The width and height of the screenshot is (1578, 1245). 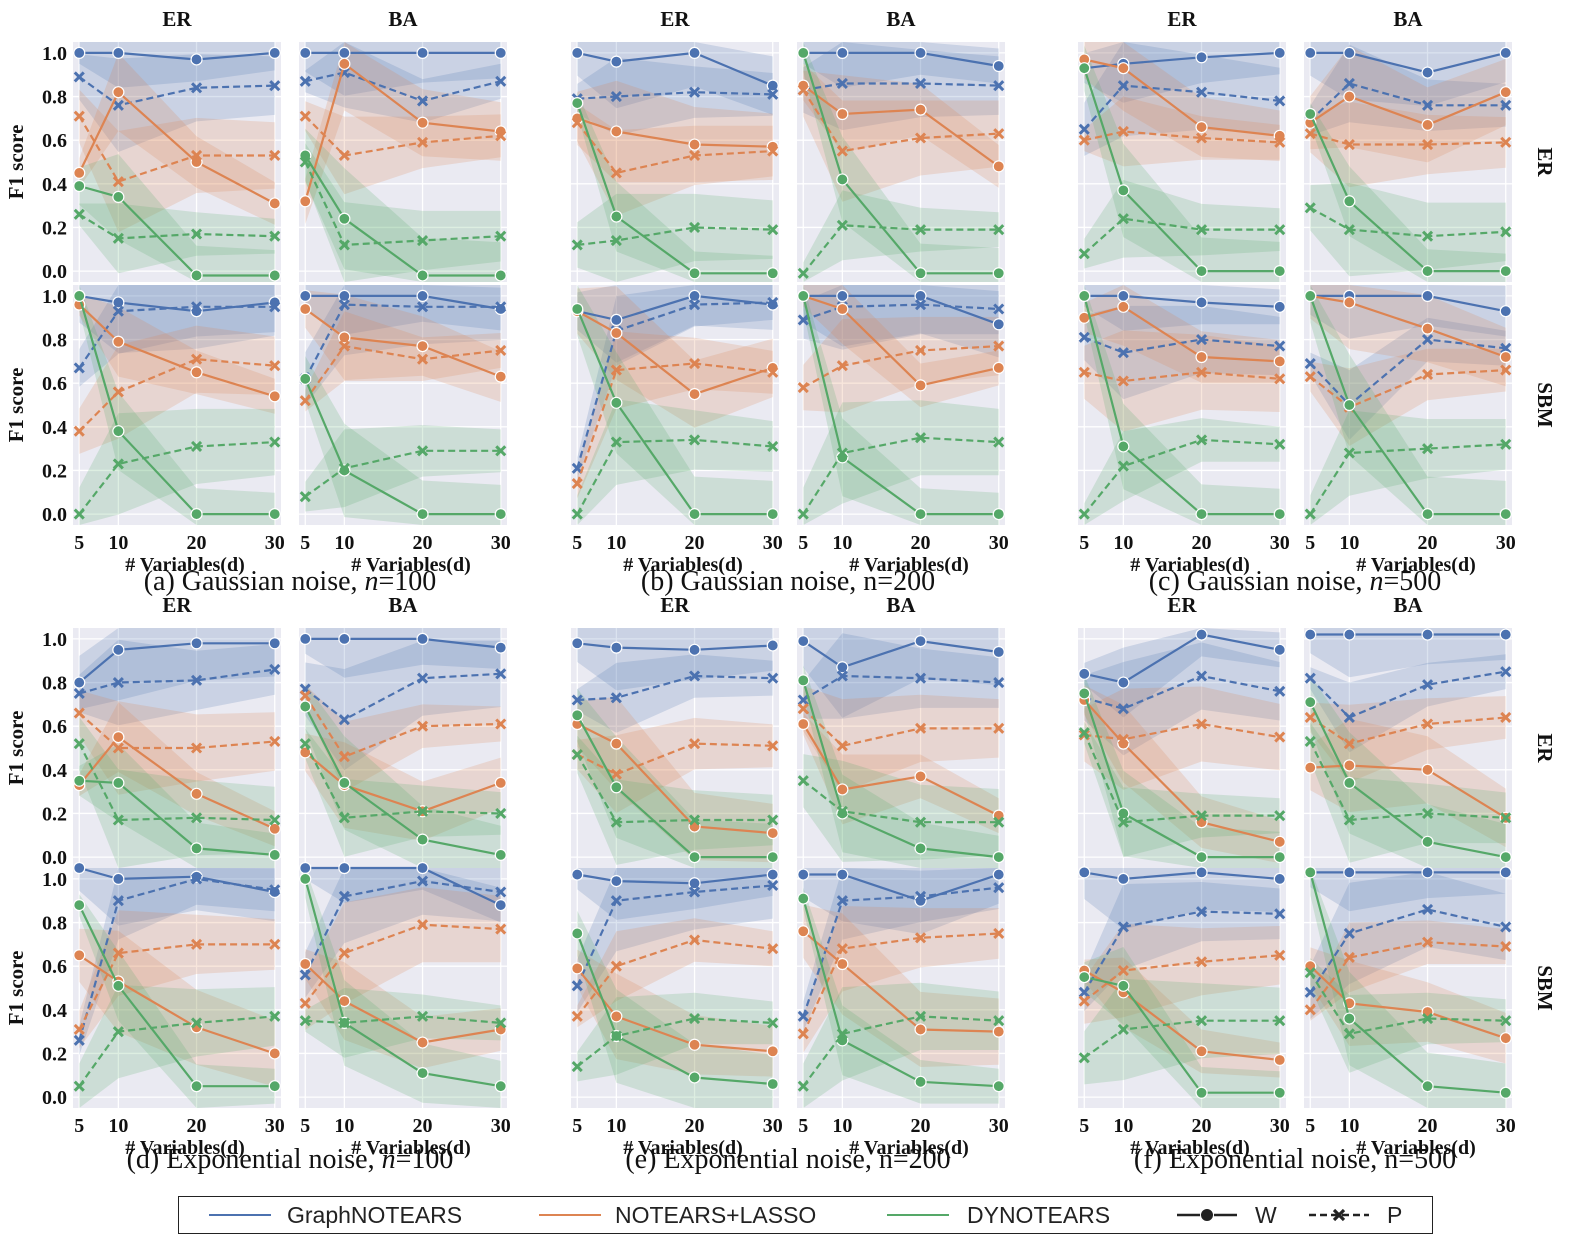 I want to click on series-line-dynotears-w, so click(x=900, y=769).